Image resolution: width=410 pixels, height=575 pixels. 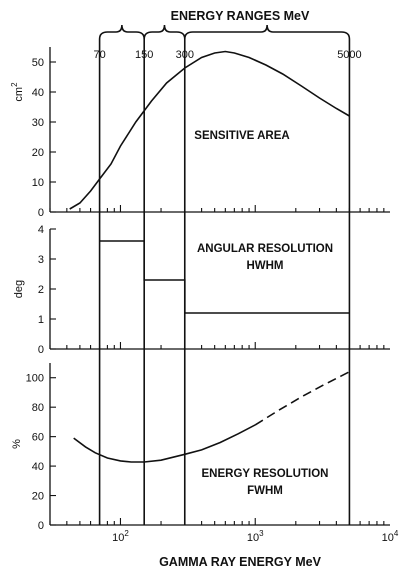 I want to click on energy-range-label: 300, so click(x=185, y=55).